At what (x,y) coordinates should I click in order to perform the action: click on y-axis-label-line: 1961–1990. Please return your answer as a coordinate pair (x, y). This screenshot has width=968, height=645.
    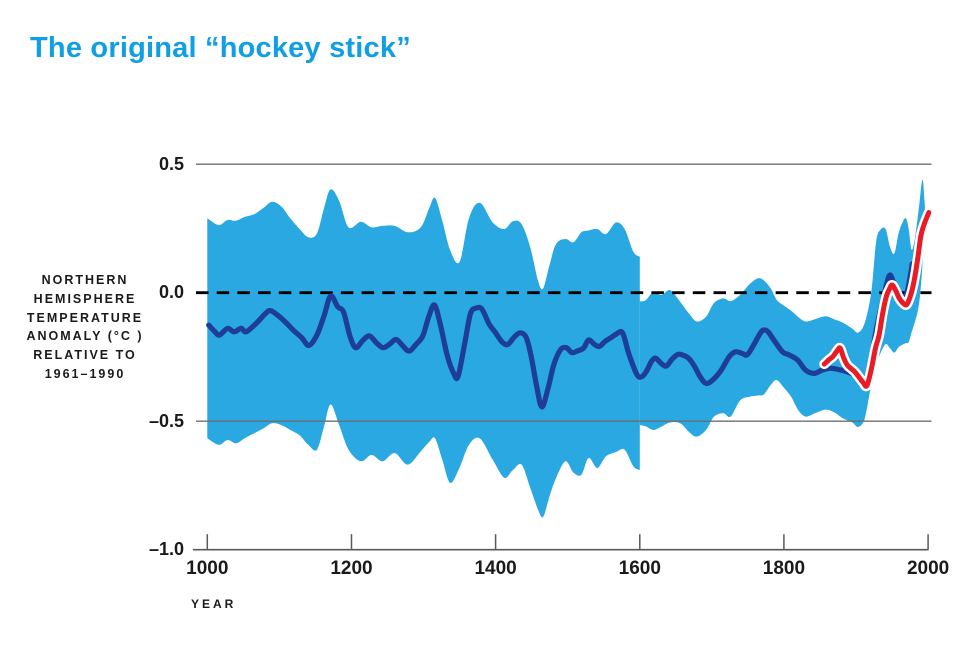
    Looking at the image, I should click on (85, 373).